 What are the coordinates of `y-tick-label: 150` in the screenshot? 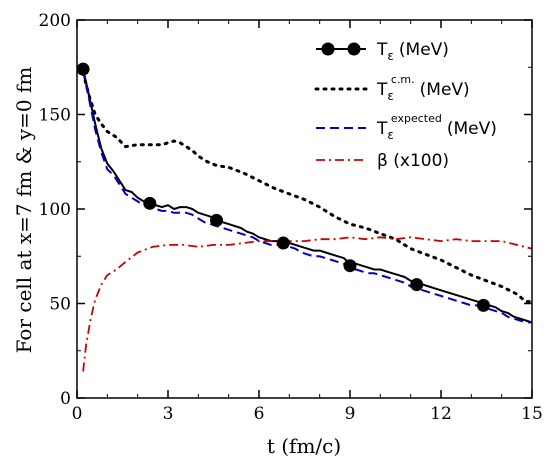 It's located at (55, 116).